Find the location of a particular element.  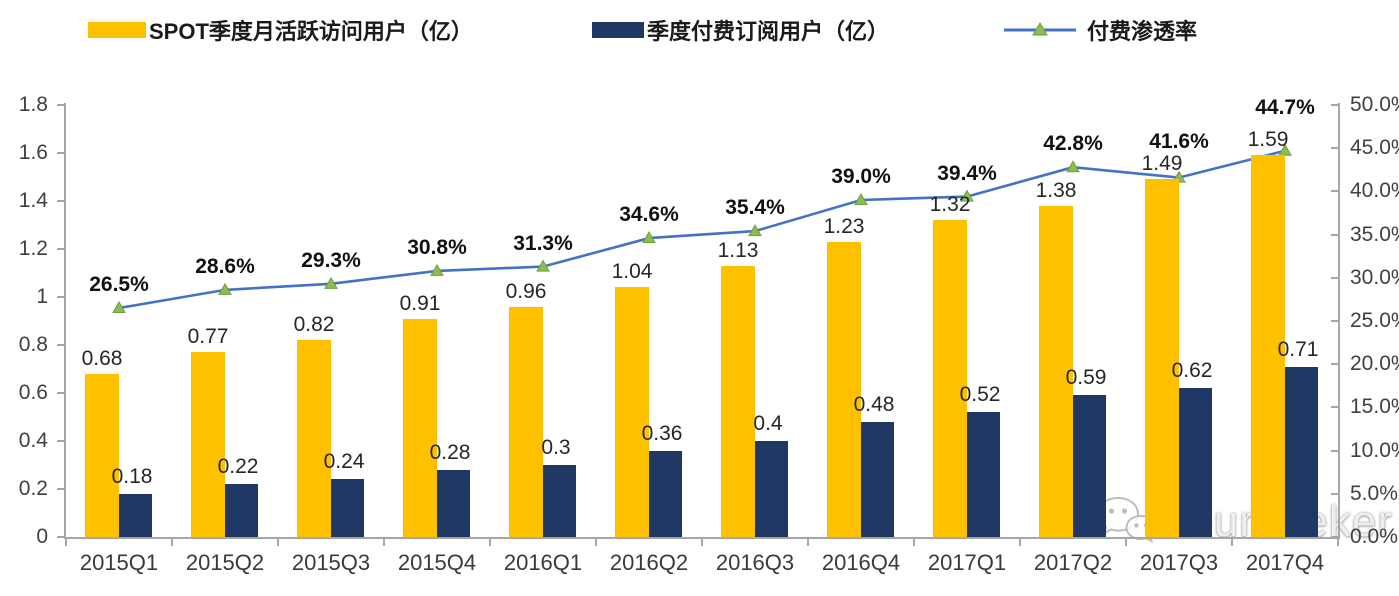

penetration-label-2017Q3: 41.6% is located at coordinates (1179, 141).